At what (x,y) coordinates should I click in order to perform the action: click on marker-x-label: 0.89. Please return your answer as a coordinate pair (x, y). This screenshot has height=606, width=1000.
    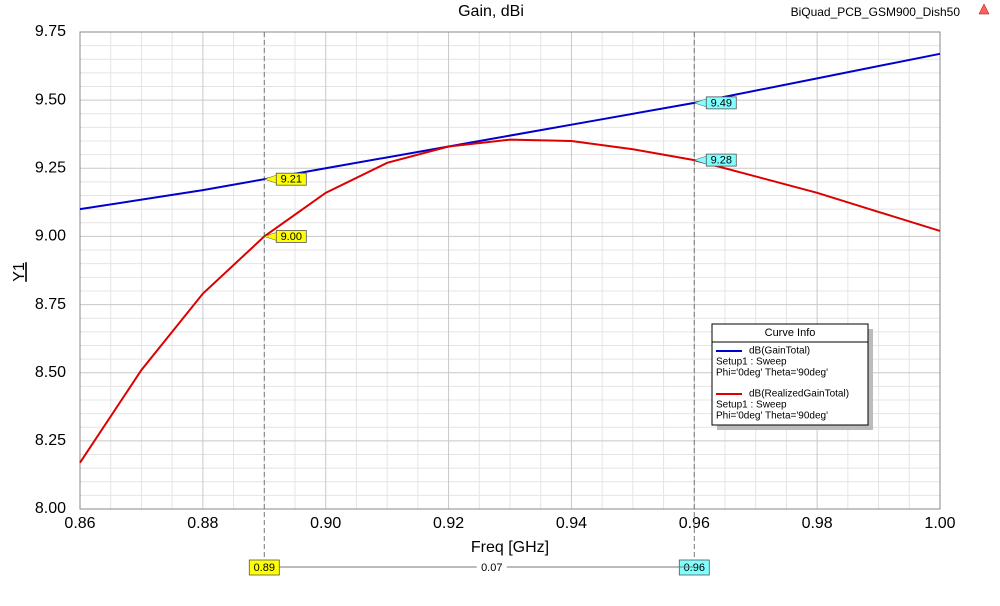
    Looking at the image, I should click on (264, 568).